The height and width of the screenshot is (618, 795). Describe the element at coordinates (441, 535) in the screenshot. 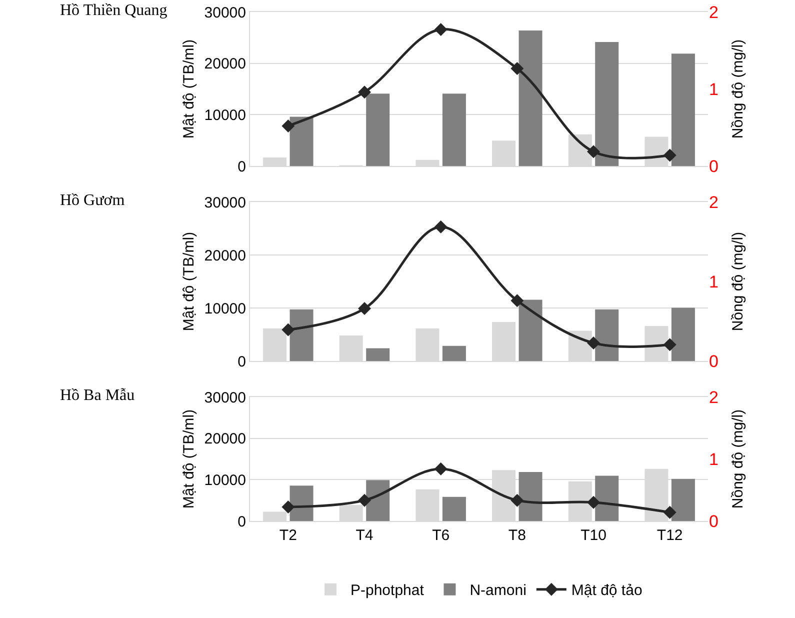

I see `x-tick-label: T6` at that location.